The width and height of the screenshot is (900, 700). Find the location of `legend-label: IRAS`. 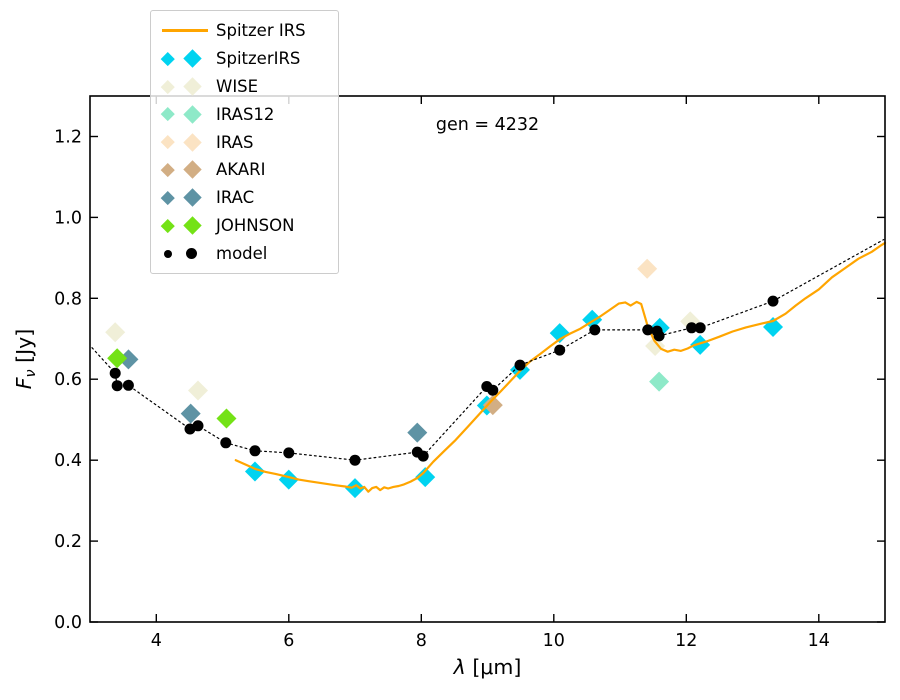

legend-label: IRAS is located at coordinates (235, 142).